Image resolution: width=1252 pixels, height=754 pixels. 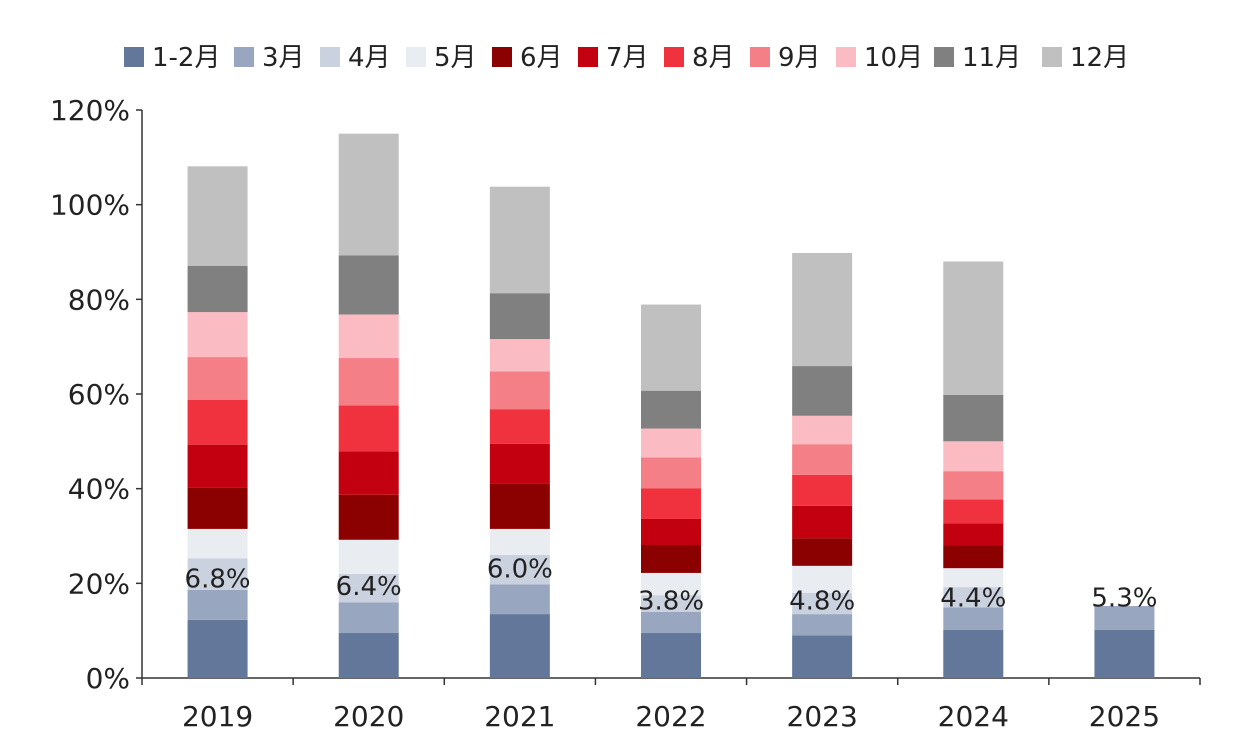 I want to click on legend-label: 9月, so click(x=799, y=58).